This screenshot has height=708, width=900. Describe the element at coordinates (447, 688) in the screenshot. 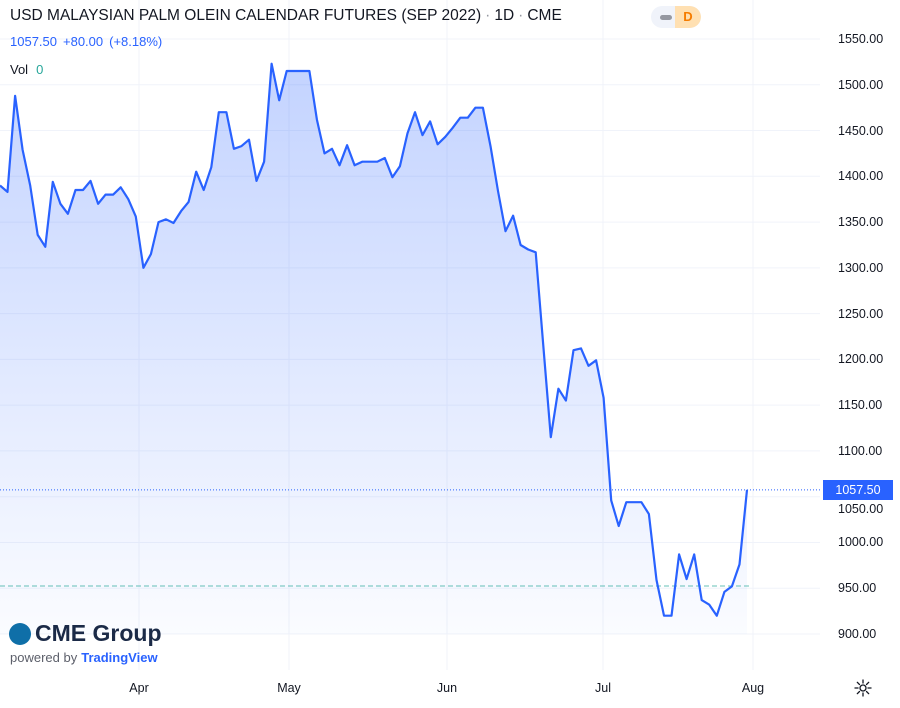

I see `x-tick-label: Jun` at that location.